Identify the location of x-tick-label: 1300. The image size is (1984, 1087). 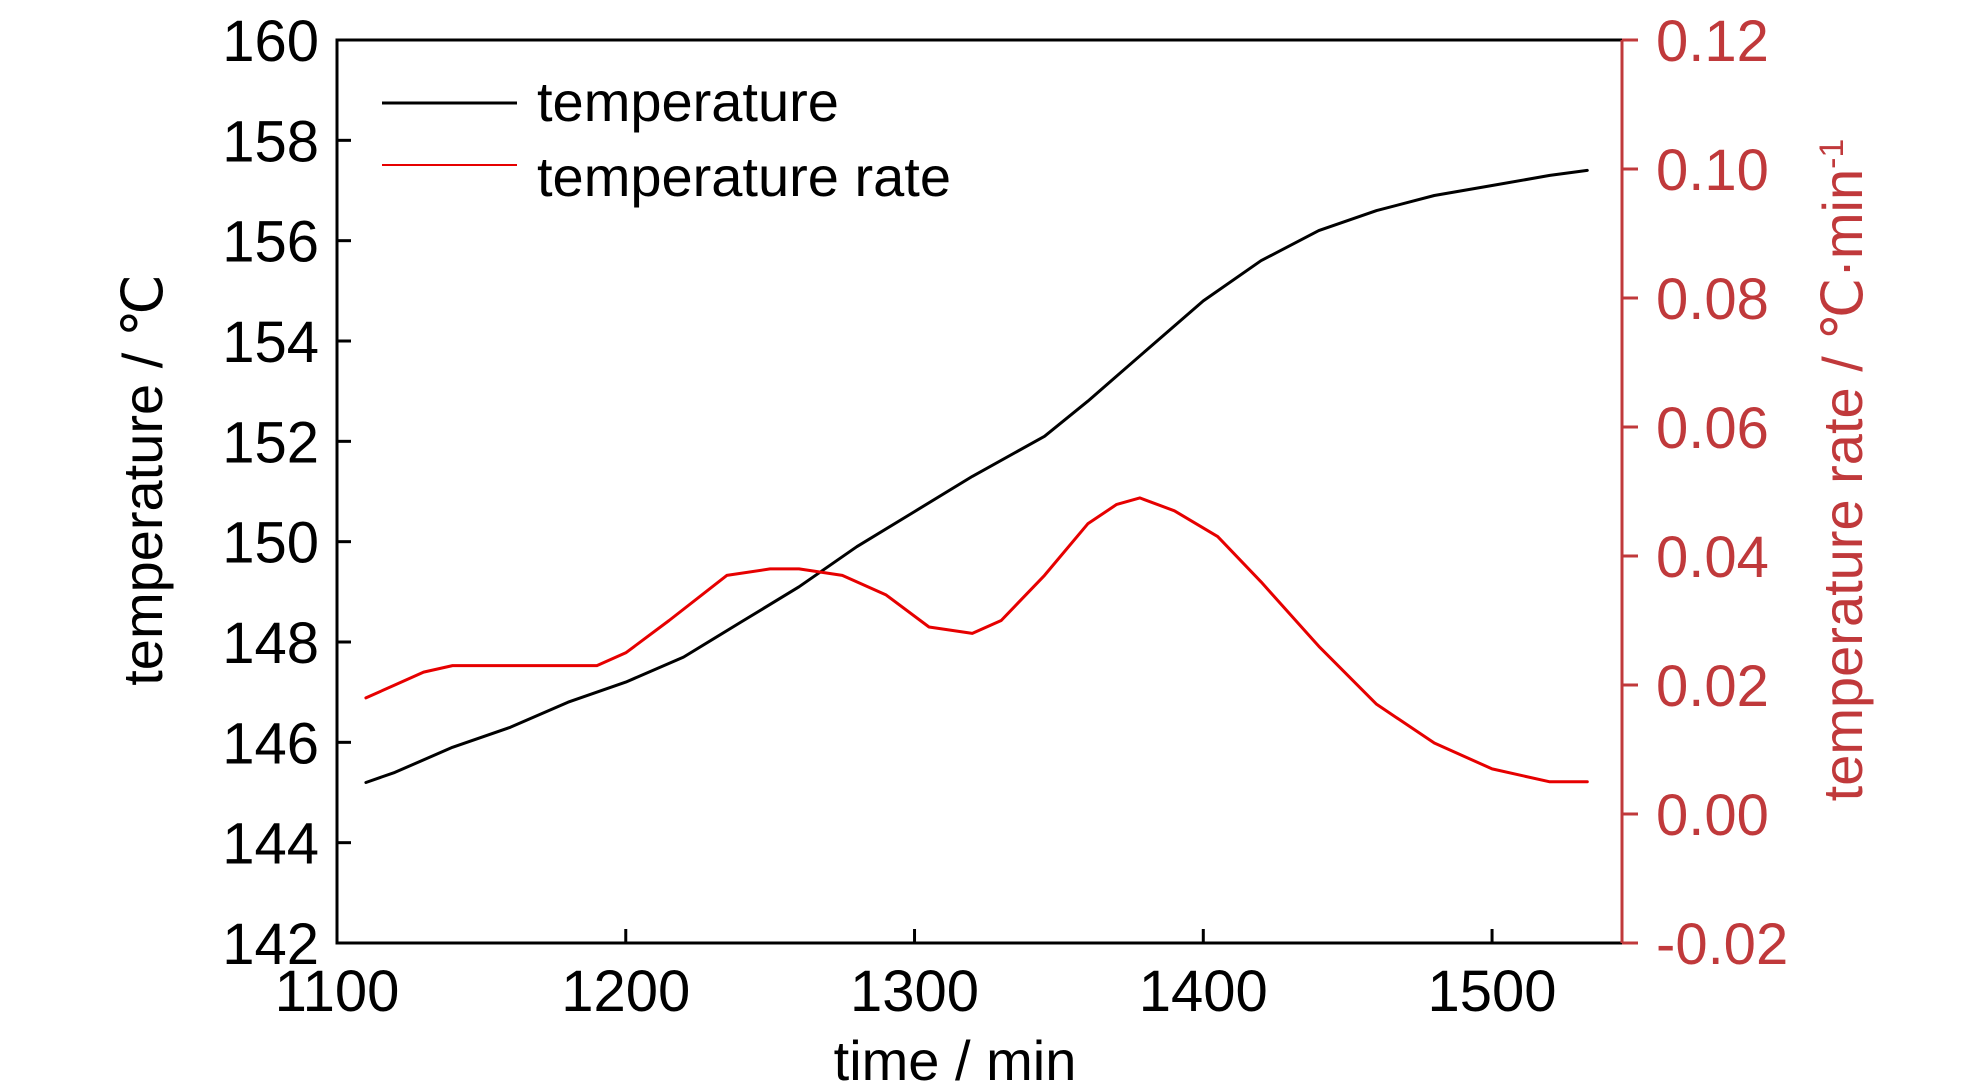
(914, 991).